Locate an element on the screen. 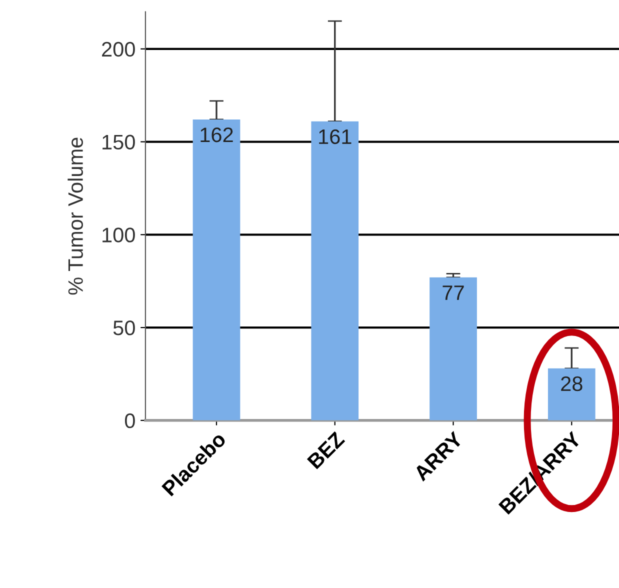 The image size is (619, 588). y-tick-label: 0 is located at coordinates (129, 420).